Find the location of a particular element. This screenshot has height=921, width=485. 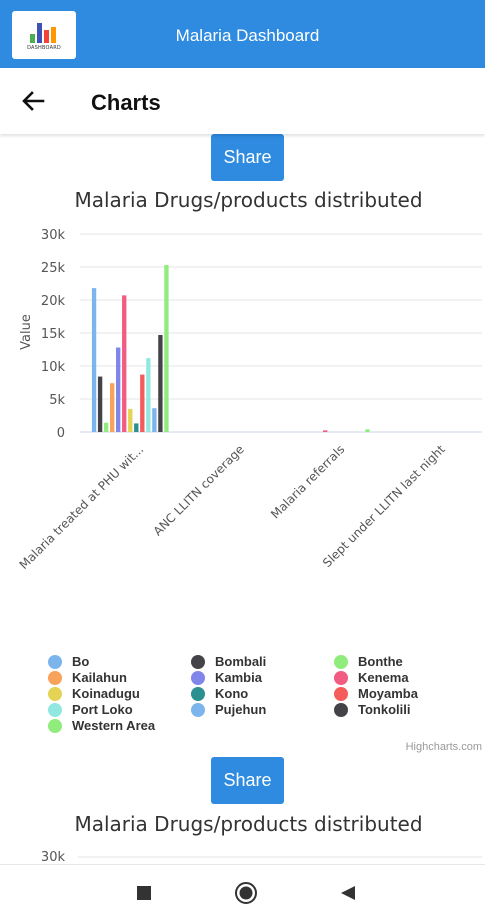

home-circle-icon is located at coordinates (246, 893).